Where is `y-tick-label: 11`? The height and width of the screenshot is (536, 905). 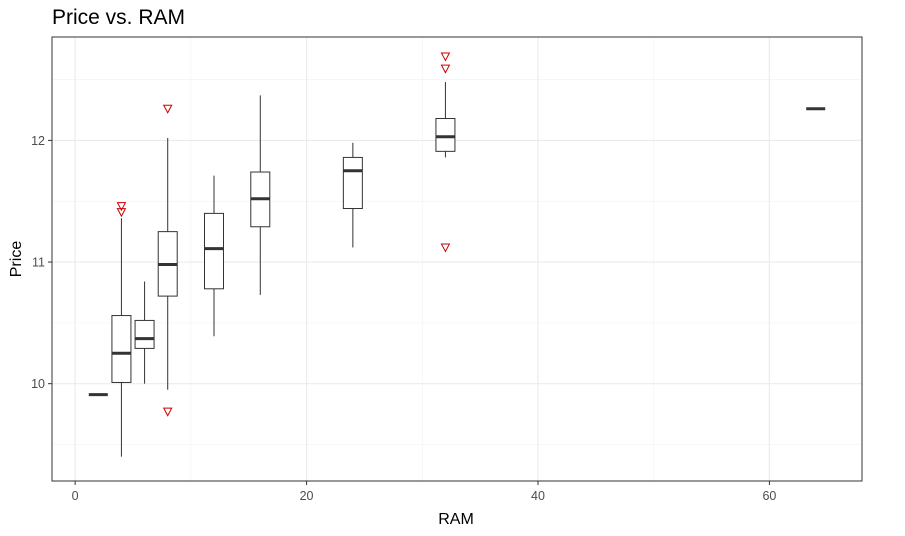 y-tick-label: 11 is located at coordinates (38, 263).